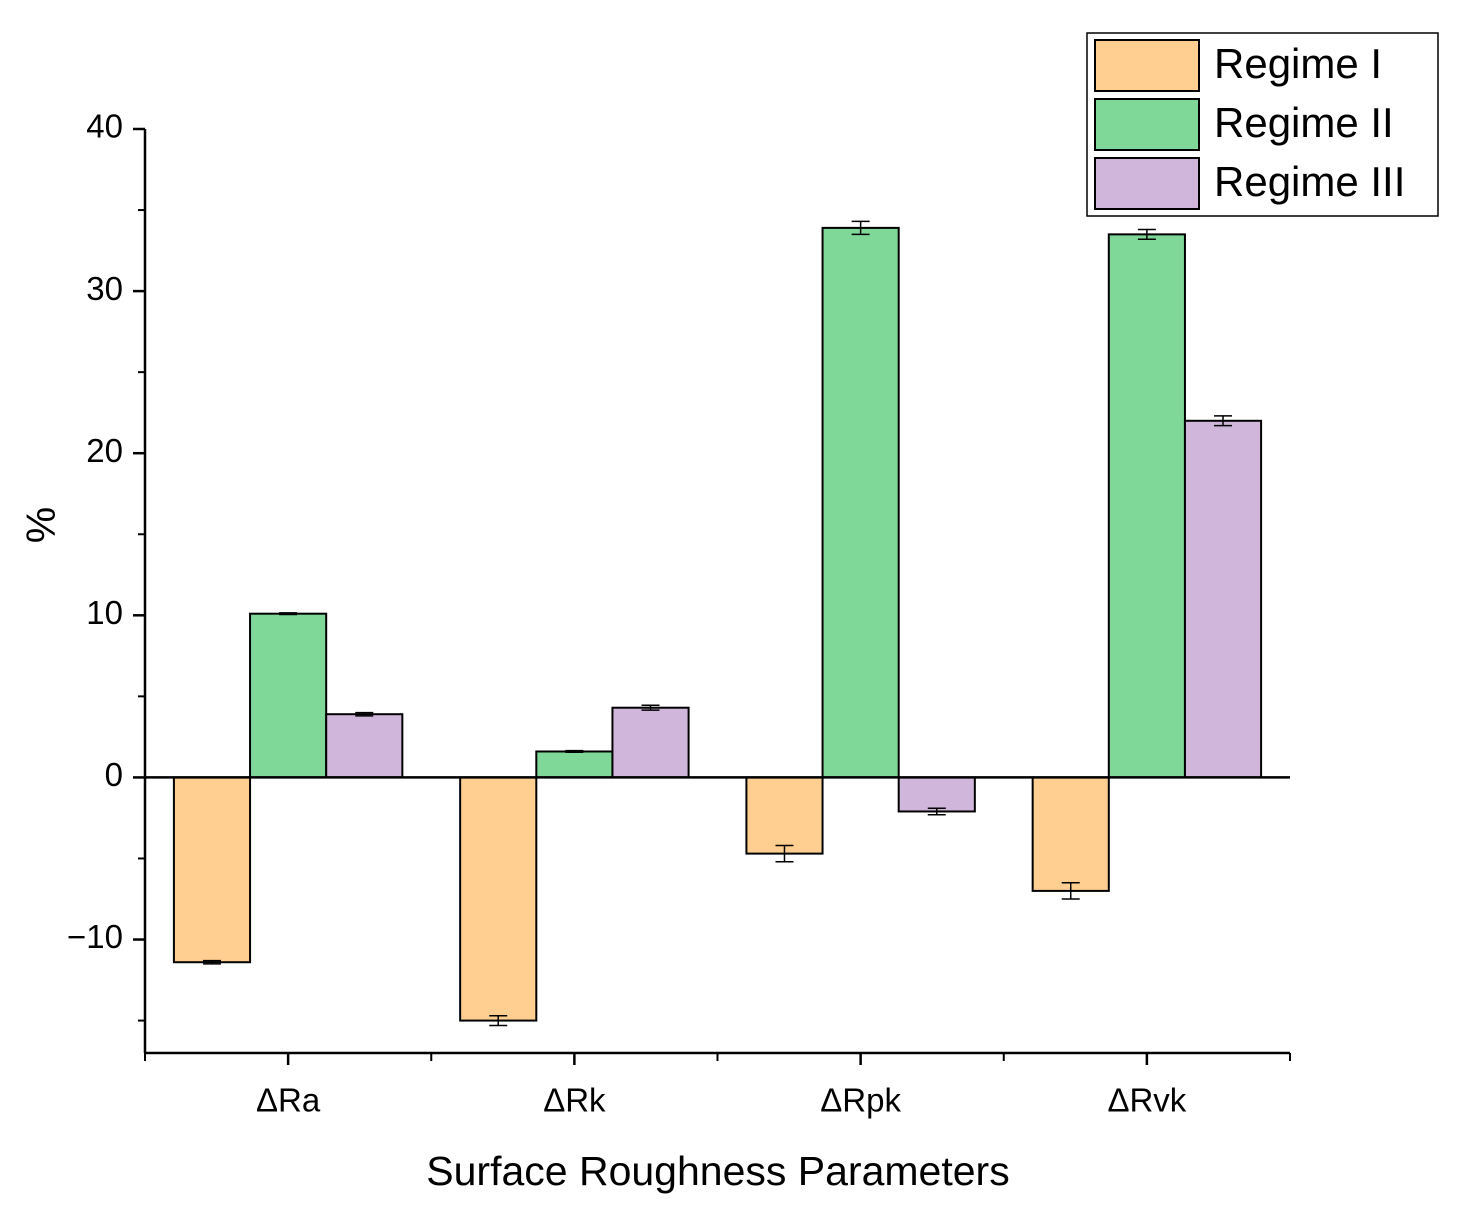 Image resolution: width=1465 pixels, height=1227 pixels. What do you see at coordinates (860, 1100) in the screenshot?
I see `x-tick-label: ΔRpk` at bounding box center [860, 1100].